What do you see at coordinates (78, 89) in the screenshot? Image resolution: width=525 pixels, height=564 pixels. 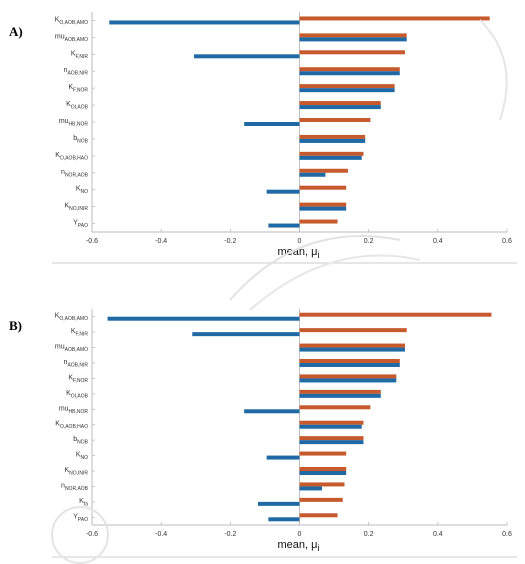 I see `y-tick-label: KF,NOR` at bounding box center [78, 89].